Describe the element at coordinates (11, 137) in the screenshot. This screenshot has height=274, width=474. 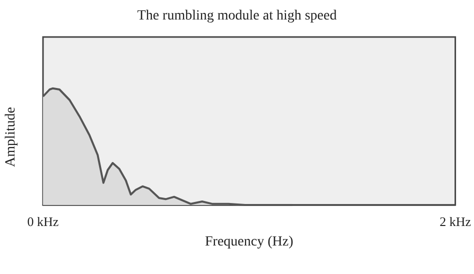
I see `y-axis-title: Amplitude` at that location.